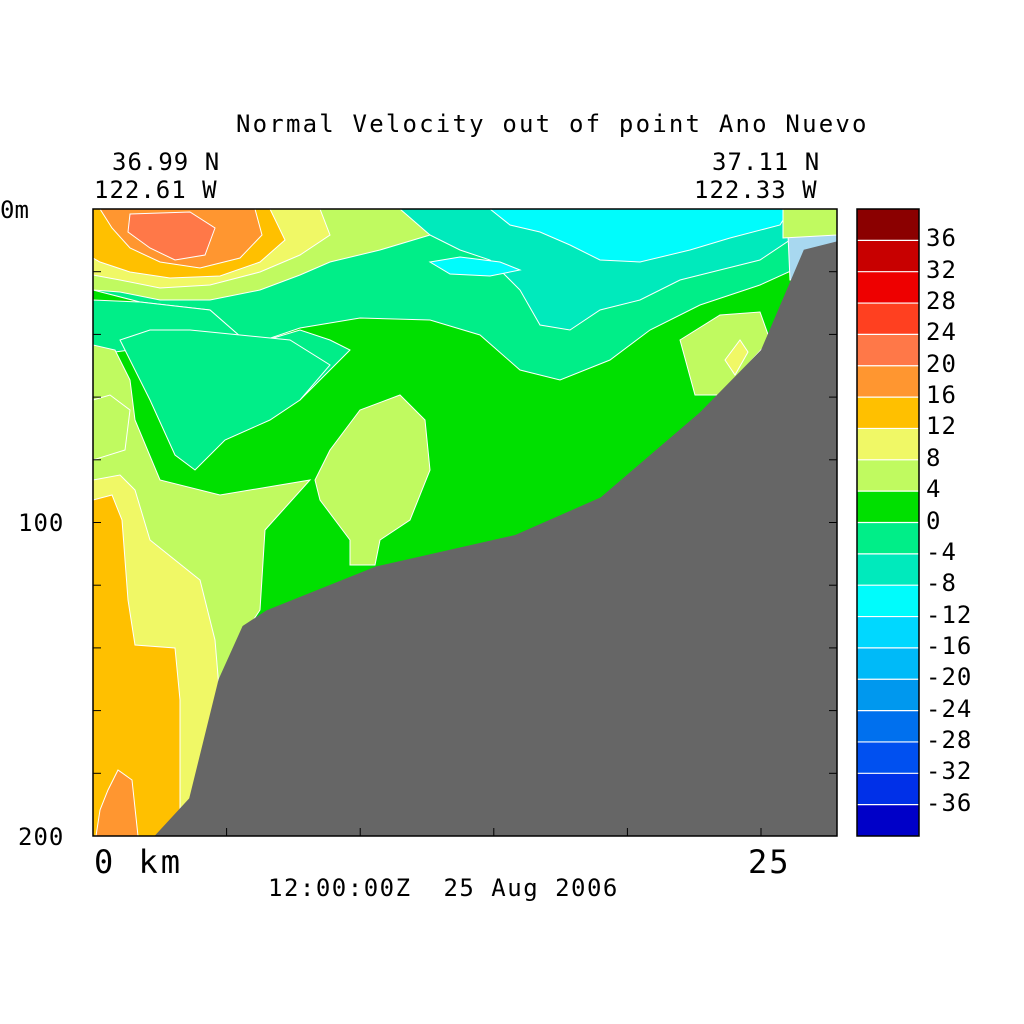 The width and height of the screenshot is (1024, 1024). I want to click on band-corner-warm, so click(809, 224).